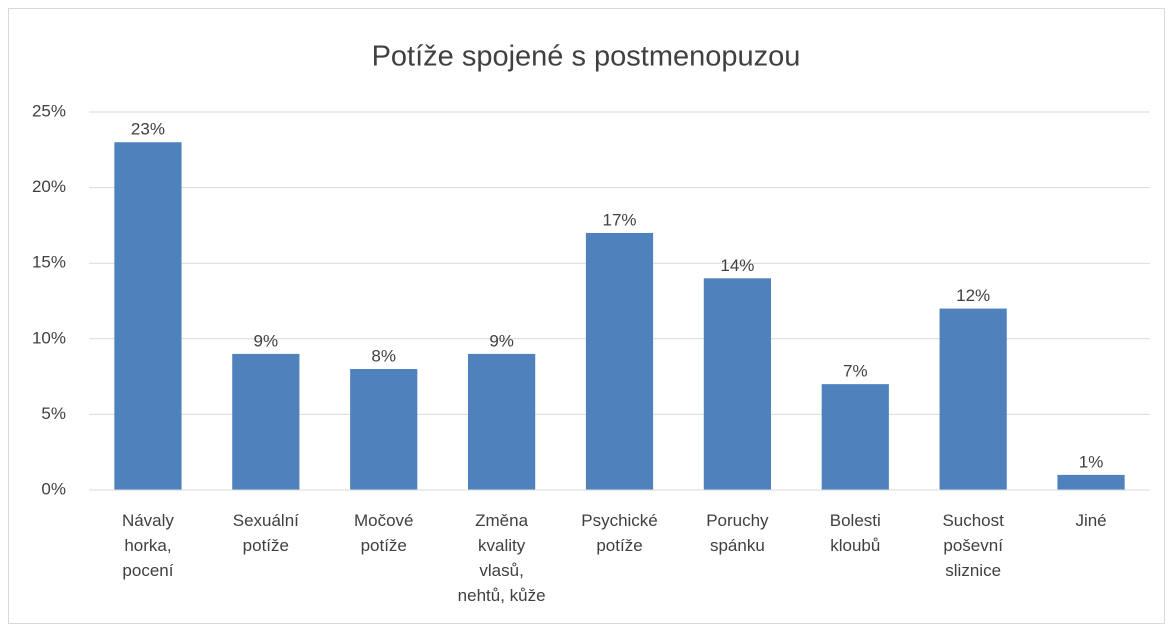  I want to click on data-label: 14%, so click(737, 265).